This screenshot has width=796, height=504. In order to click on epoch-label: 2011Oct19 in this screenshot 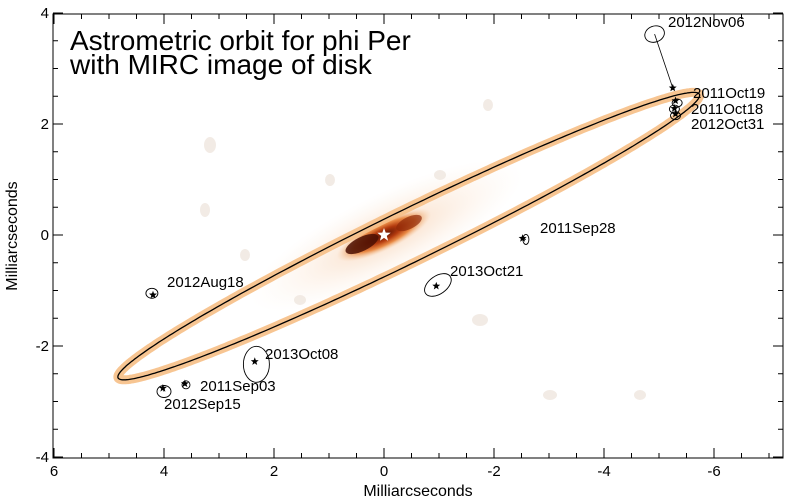, I will do `click(729, 93)`.